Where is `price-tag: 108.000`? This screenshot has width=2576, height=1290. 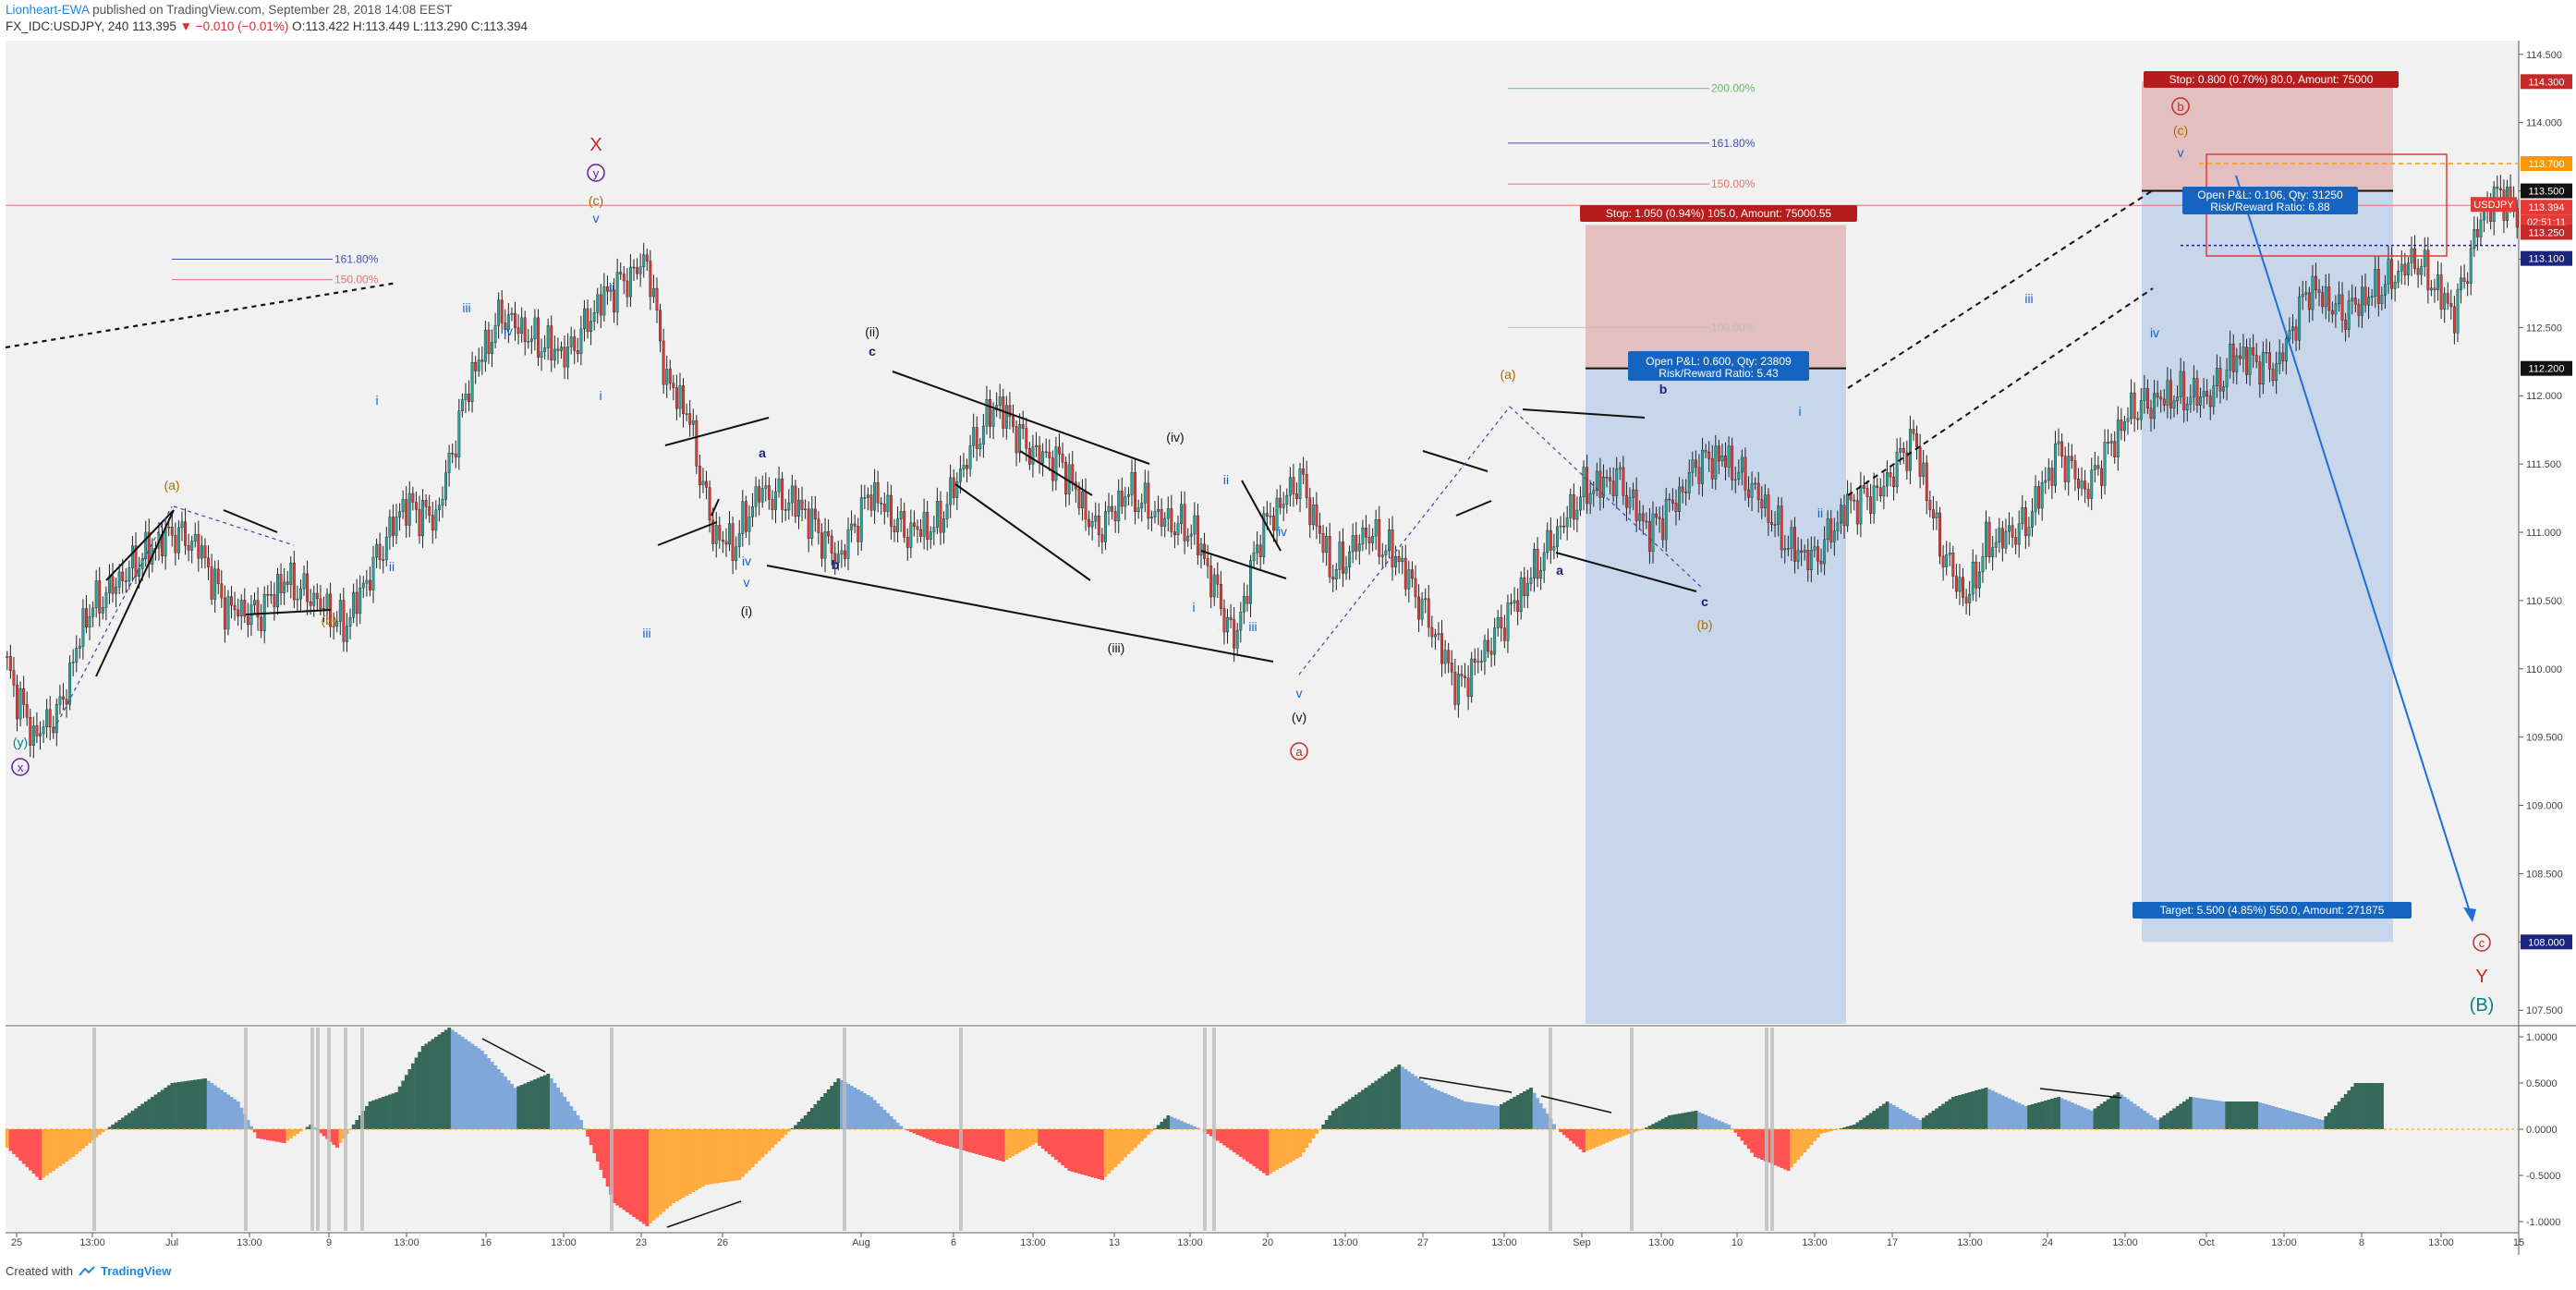
price-tag: 108.000 is located at coordinates (2546, 942).